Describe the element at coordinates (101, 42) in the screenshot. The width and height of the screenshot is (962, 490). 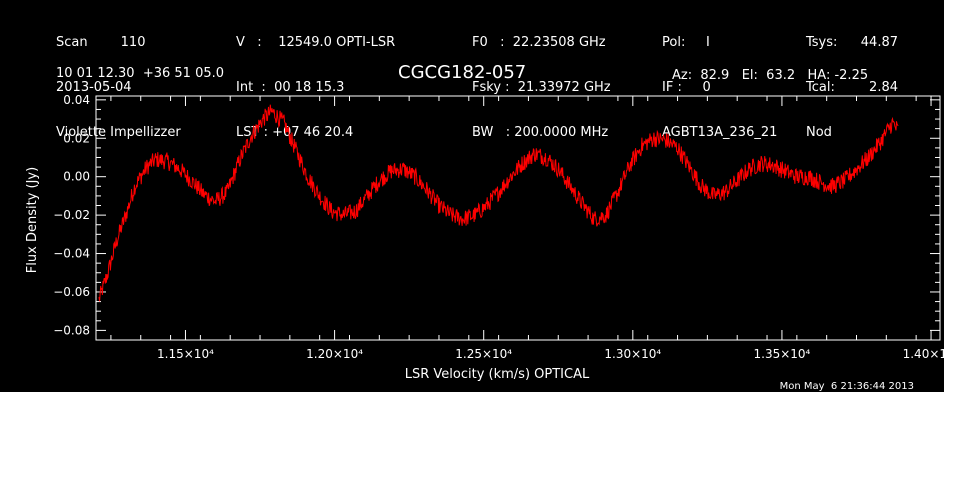
I see `scan-line: Scan 110` at that location.